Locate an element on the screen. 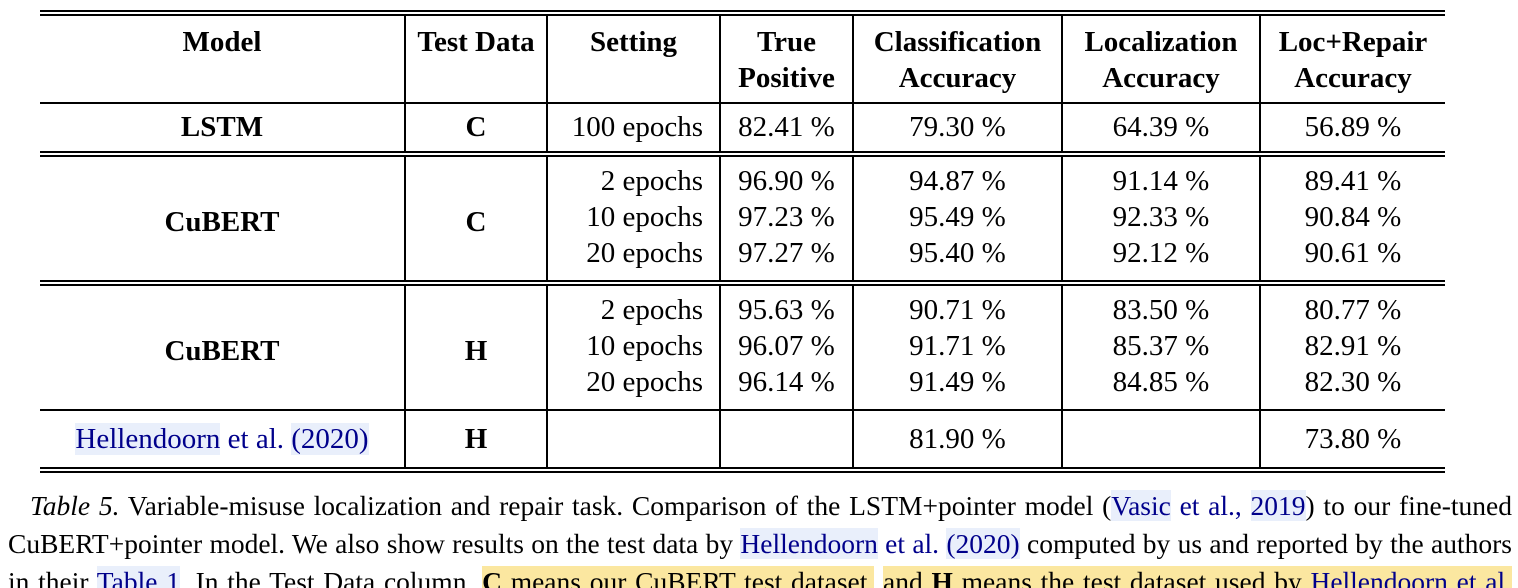 The width and height of the screenshot is (1518, 588). model-cell-hellendoorn: Hellendoorn et al. (2020) is located at coordinates (222, 441).